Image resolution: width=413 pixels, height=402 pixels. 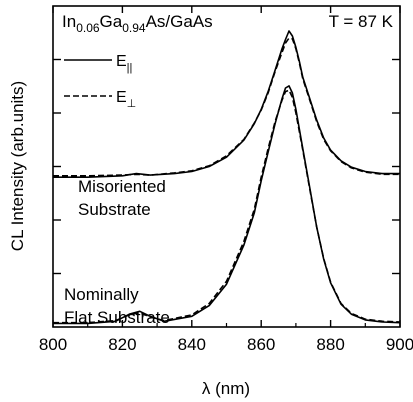 I want to click on annotation-misoriented: Misoriented Substrate, so click(x=124, y=198).